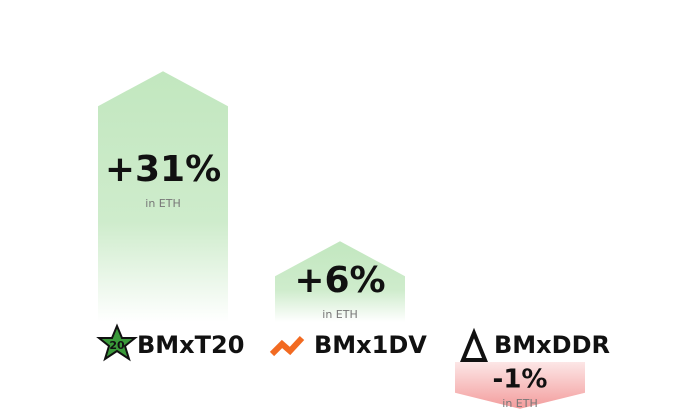  Describe the element at coordinates (287, 346) in the screenshot. I see `zigzag-icon` at that location.